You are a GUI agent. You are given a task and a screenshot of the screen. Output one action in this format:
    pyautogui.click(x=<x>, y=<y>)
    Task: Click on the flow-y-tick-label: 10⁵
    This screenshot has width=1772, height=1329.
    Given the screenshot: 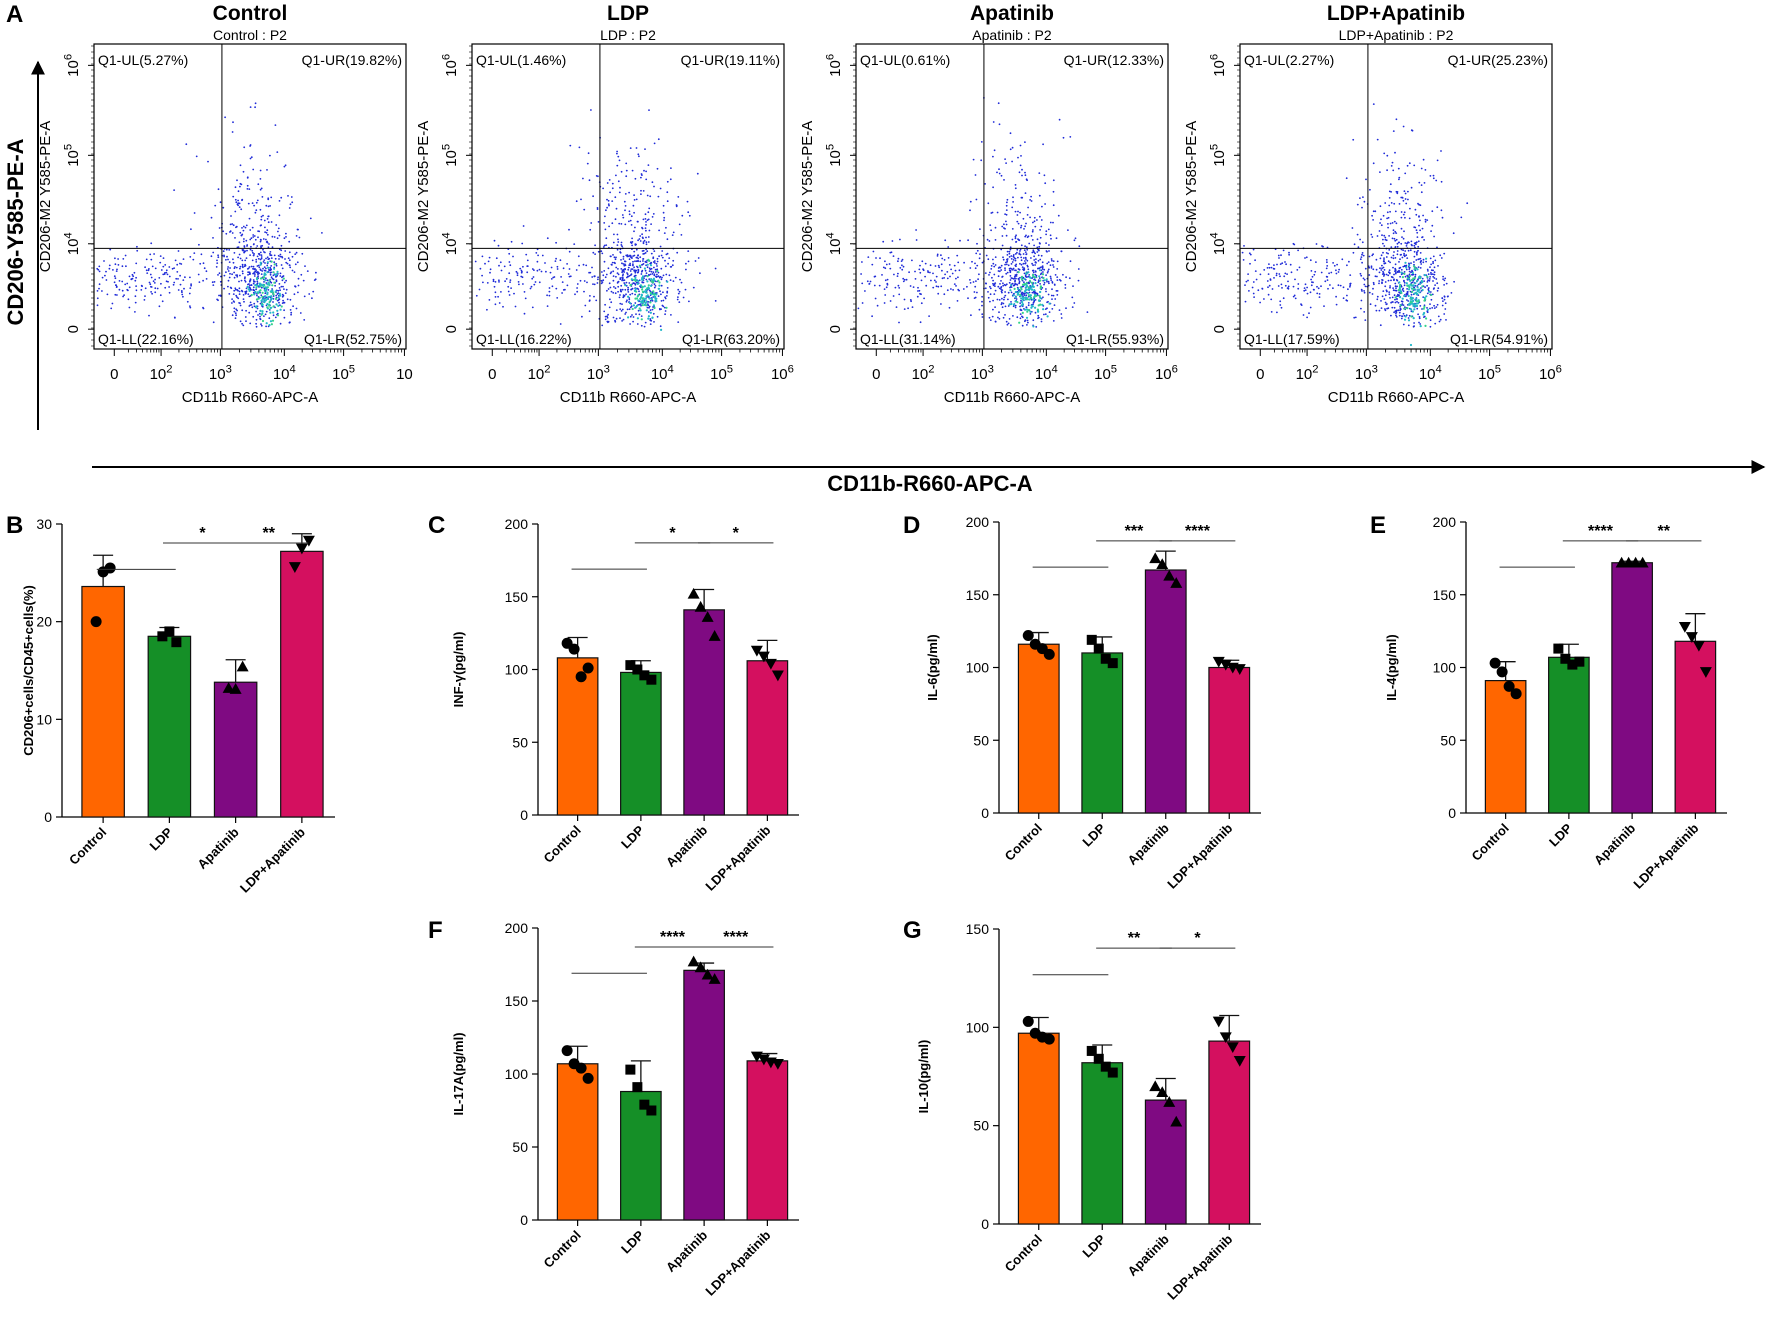 What is the action you would take?
    pyautogui.click(x=1218, y=155)
    